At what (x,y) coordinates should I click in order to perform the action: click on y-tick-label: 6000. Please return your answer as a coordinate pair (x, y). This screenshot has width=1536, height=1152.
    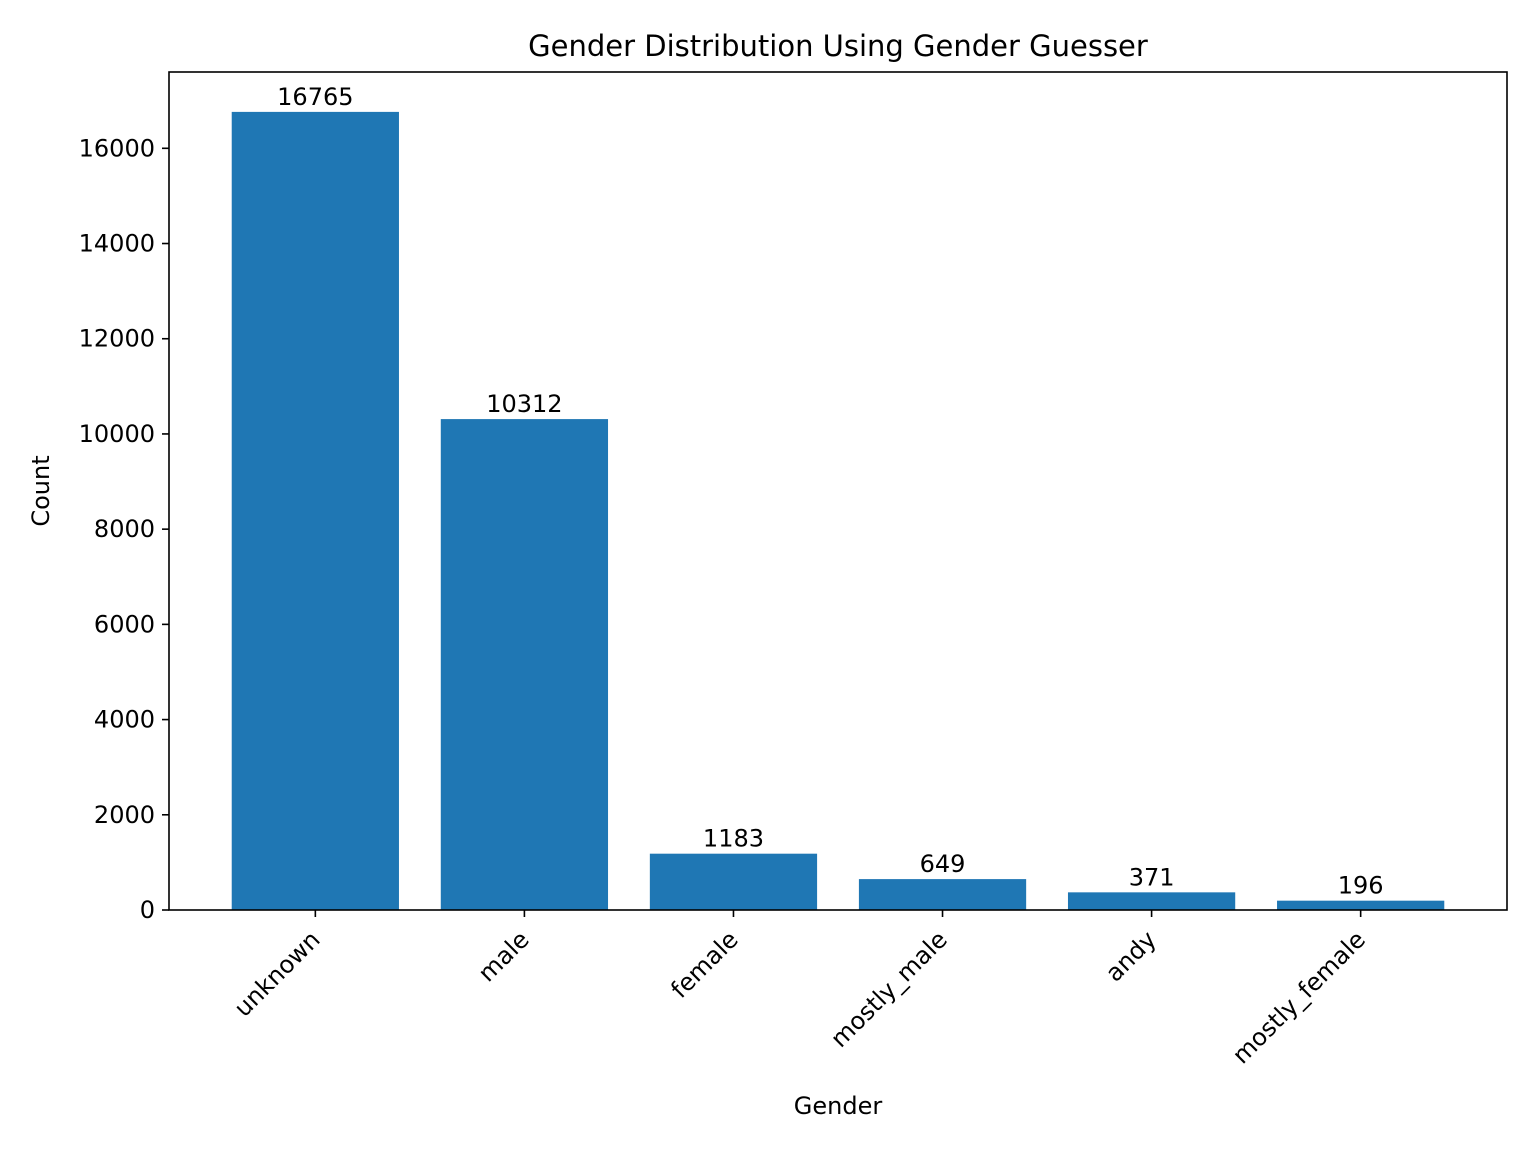
    Looking at the image, I should click on (124, 624).